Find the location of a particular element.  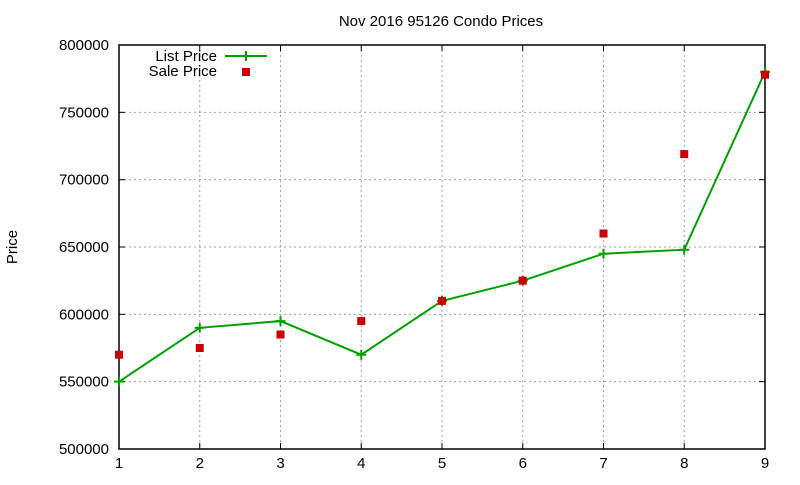

y-tick-label: 700000 is located at coordinates (84, 180).